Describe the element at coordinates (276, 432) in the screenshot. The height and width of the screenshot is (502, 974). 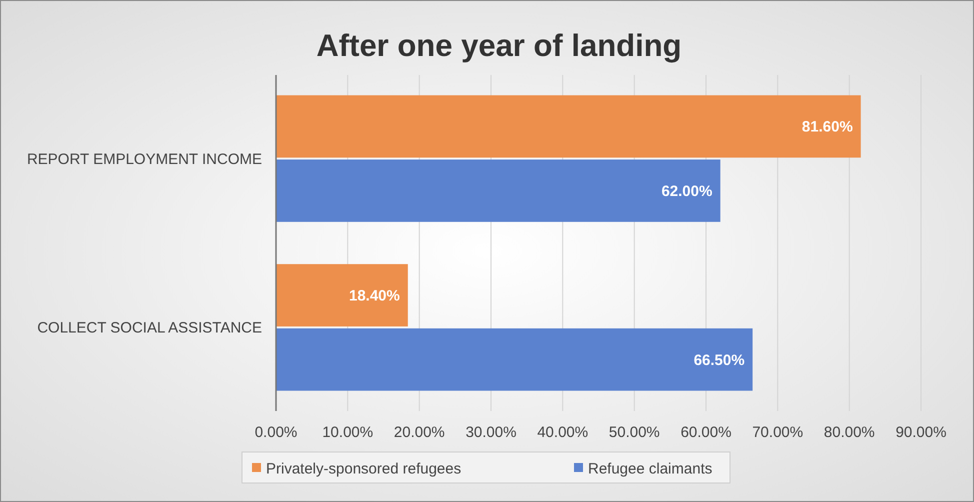
I see `x-tick-label: 0.00%` at that location.